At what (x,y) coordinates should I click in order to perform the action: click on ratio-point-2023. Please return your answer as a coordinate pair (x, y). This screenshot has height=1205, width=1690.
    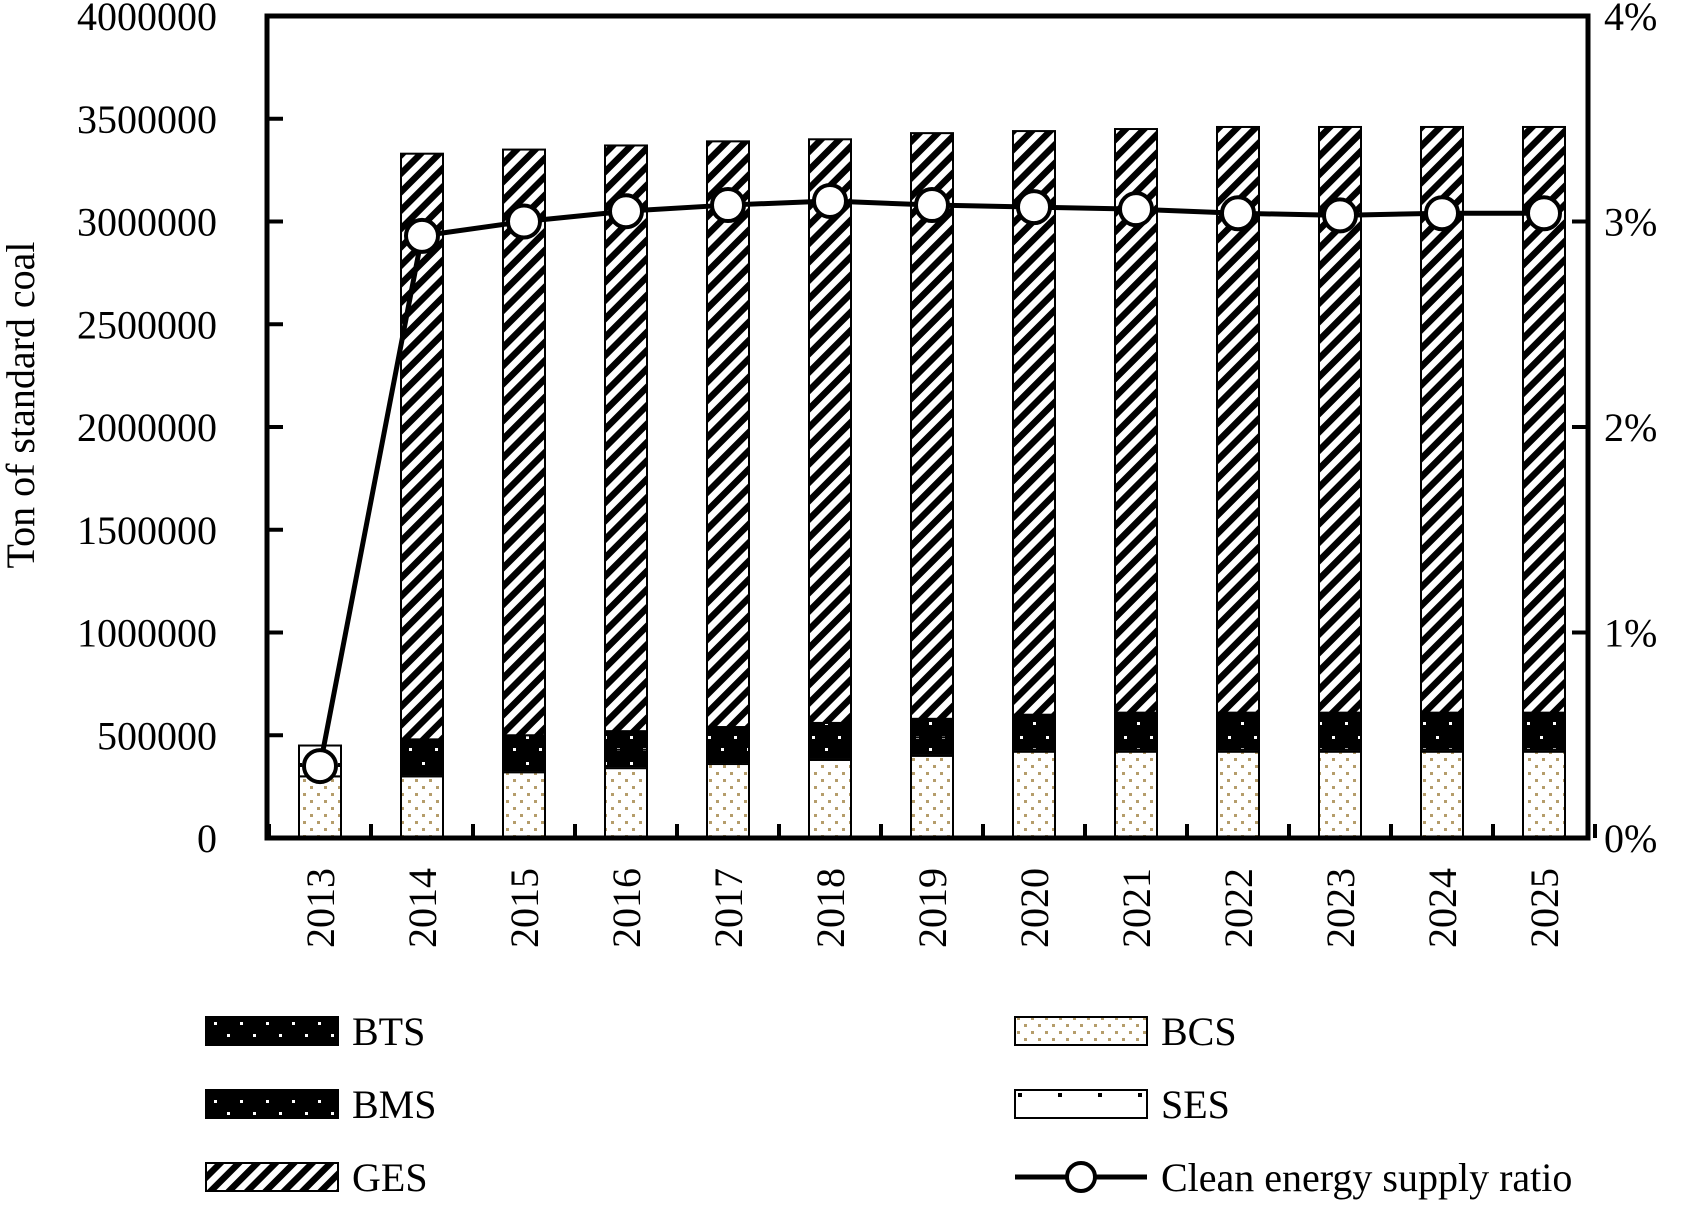
    Looking at the image, I should click on (1340, 215).